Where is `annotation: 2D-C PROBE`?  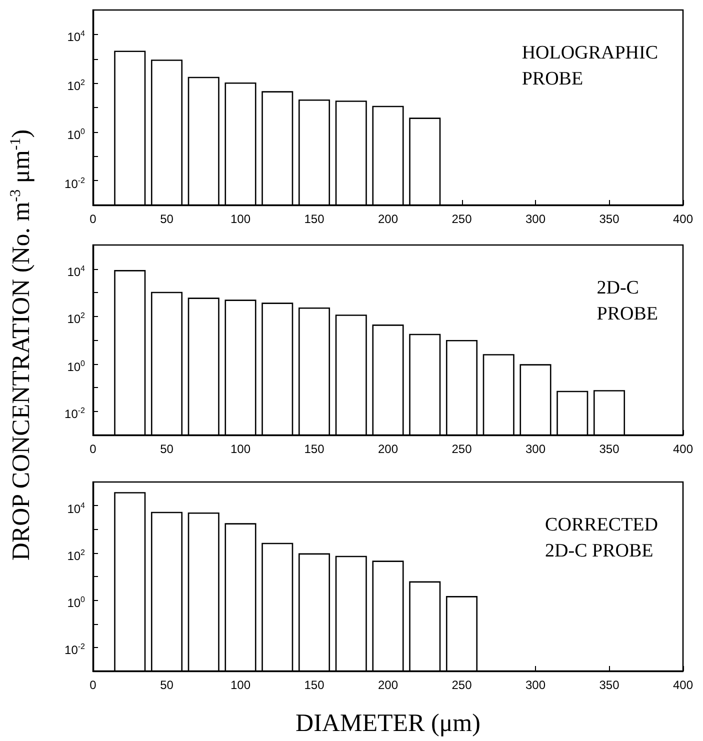
annotation: 2D-C PROBE is located at coordinates (627, 301).